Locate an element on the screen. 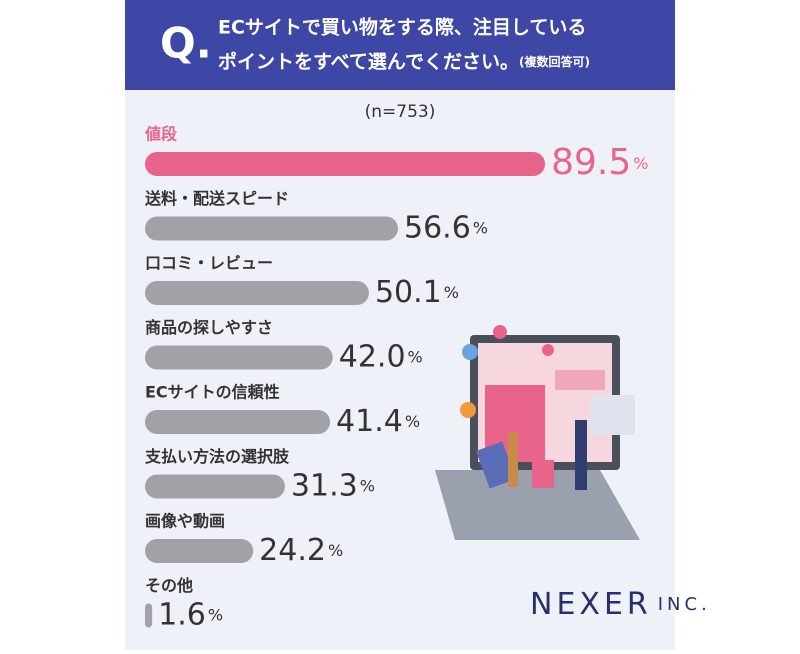  category-label: 口コミ・レビュー is located at coordinates (209, 263).